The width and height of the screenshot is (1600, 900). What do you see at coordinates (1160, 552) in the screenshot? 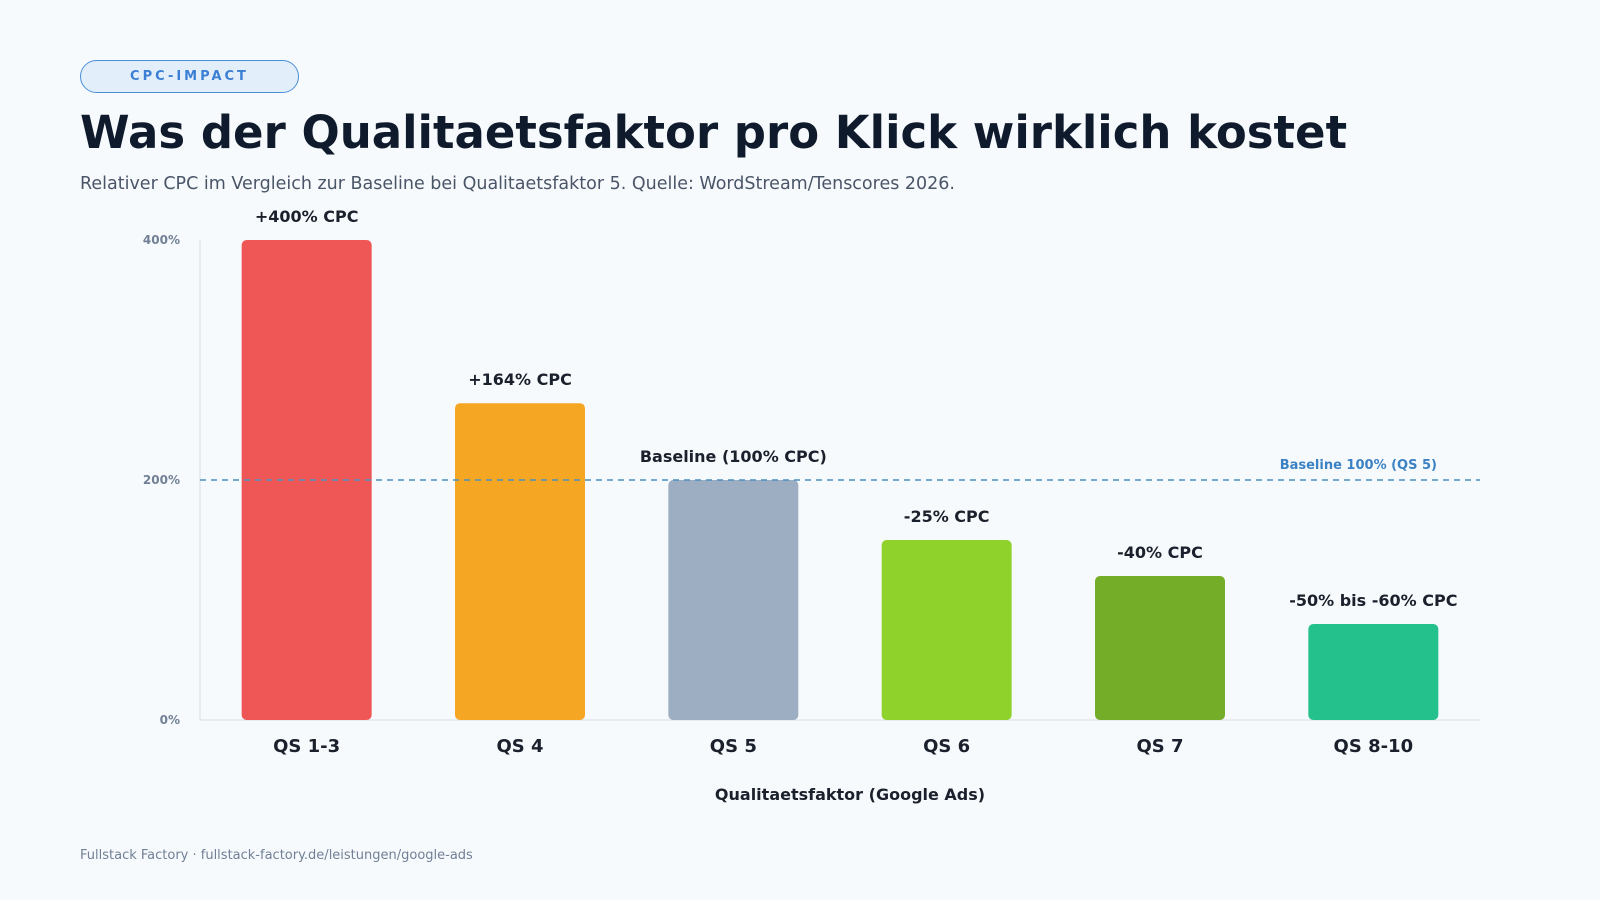
I see `bar-data-label: -40% CPC` at bounding box center [1160, 552].